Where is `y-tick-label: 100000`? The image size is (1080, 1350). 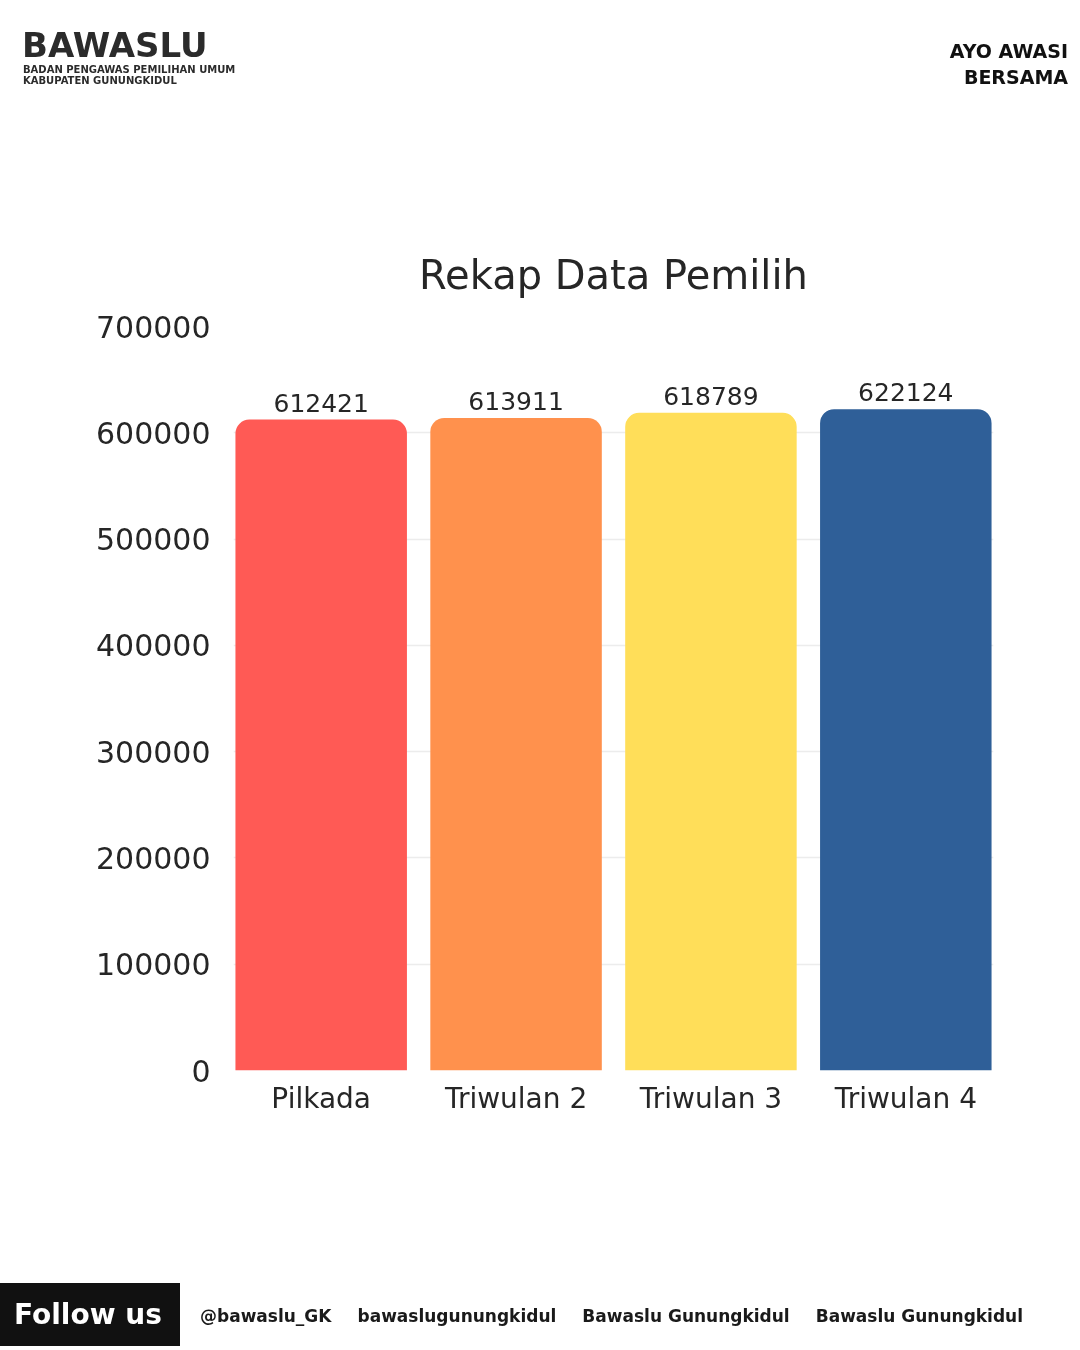
y-tick-label: 100000 is located at coordinates (153, 965).